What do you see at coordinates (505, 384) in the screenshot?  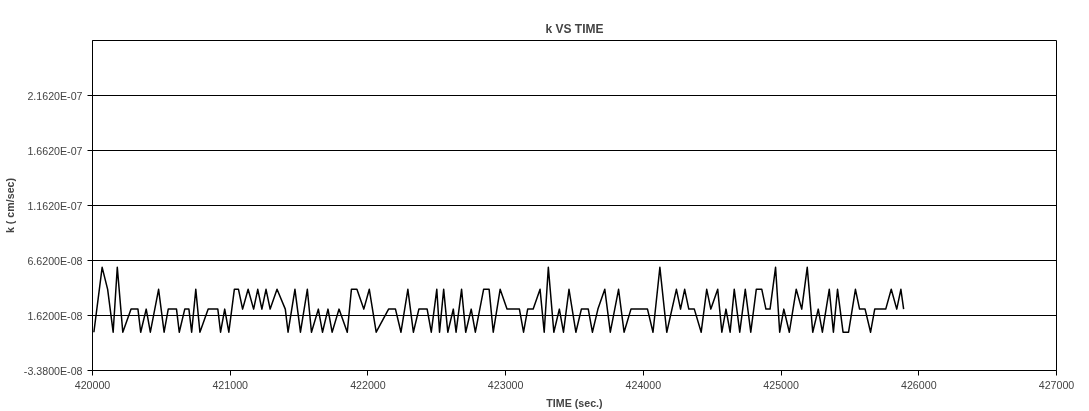 I see `x-tick-label: 423000` at bounding box center [505, 384].